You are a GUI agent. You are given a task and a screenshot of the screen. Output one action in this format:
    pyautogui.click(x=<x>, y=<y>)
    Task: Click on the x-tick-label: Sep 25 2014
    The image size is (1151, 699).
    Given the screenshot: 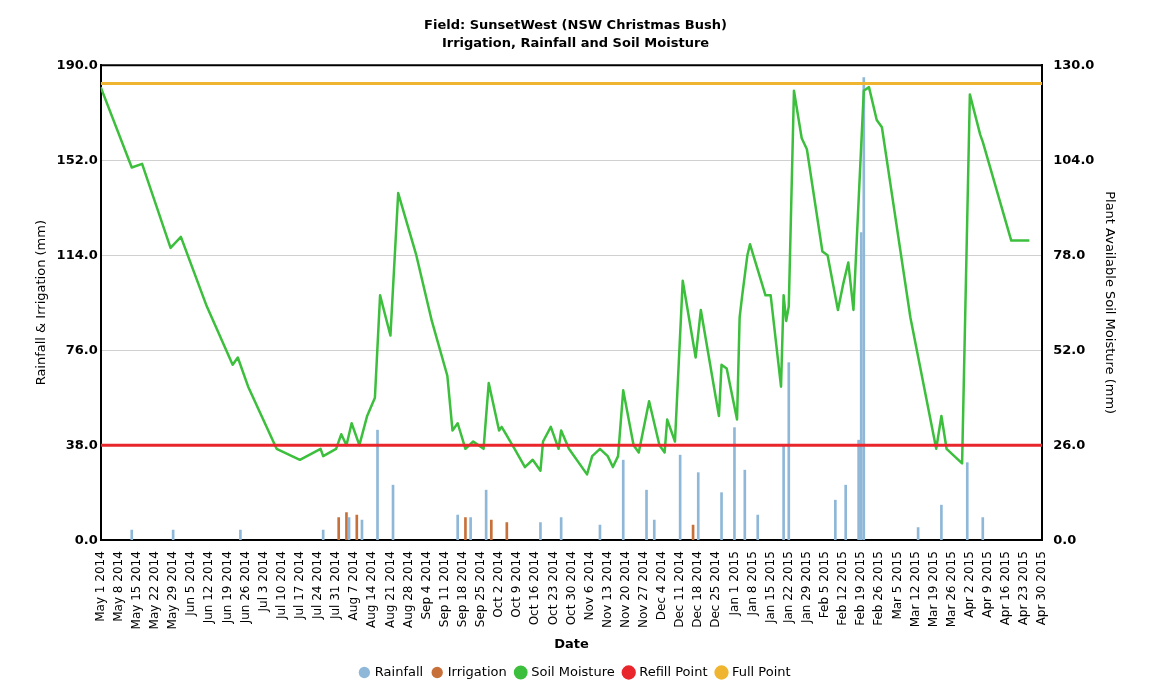 What is the action you would take?
    pyautogui.click(x=480, y=589)
    